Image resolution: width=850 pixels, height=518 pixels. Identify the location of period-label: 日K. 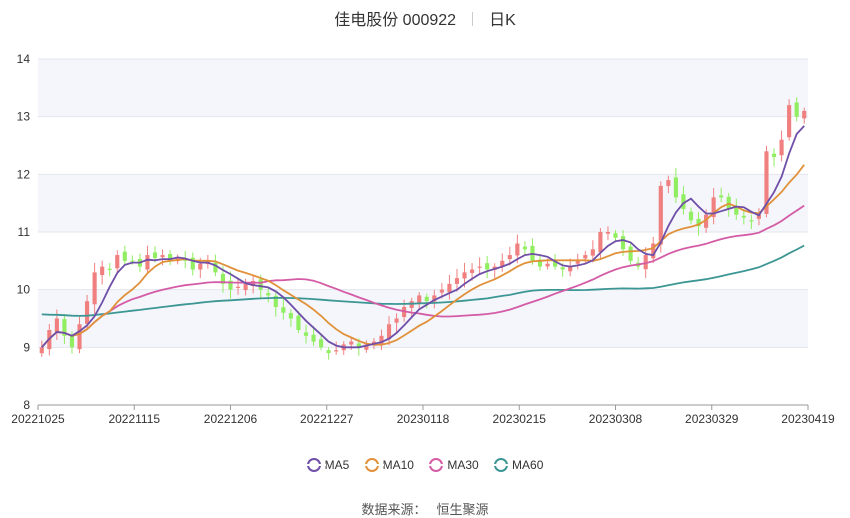
(502, 20).